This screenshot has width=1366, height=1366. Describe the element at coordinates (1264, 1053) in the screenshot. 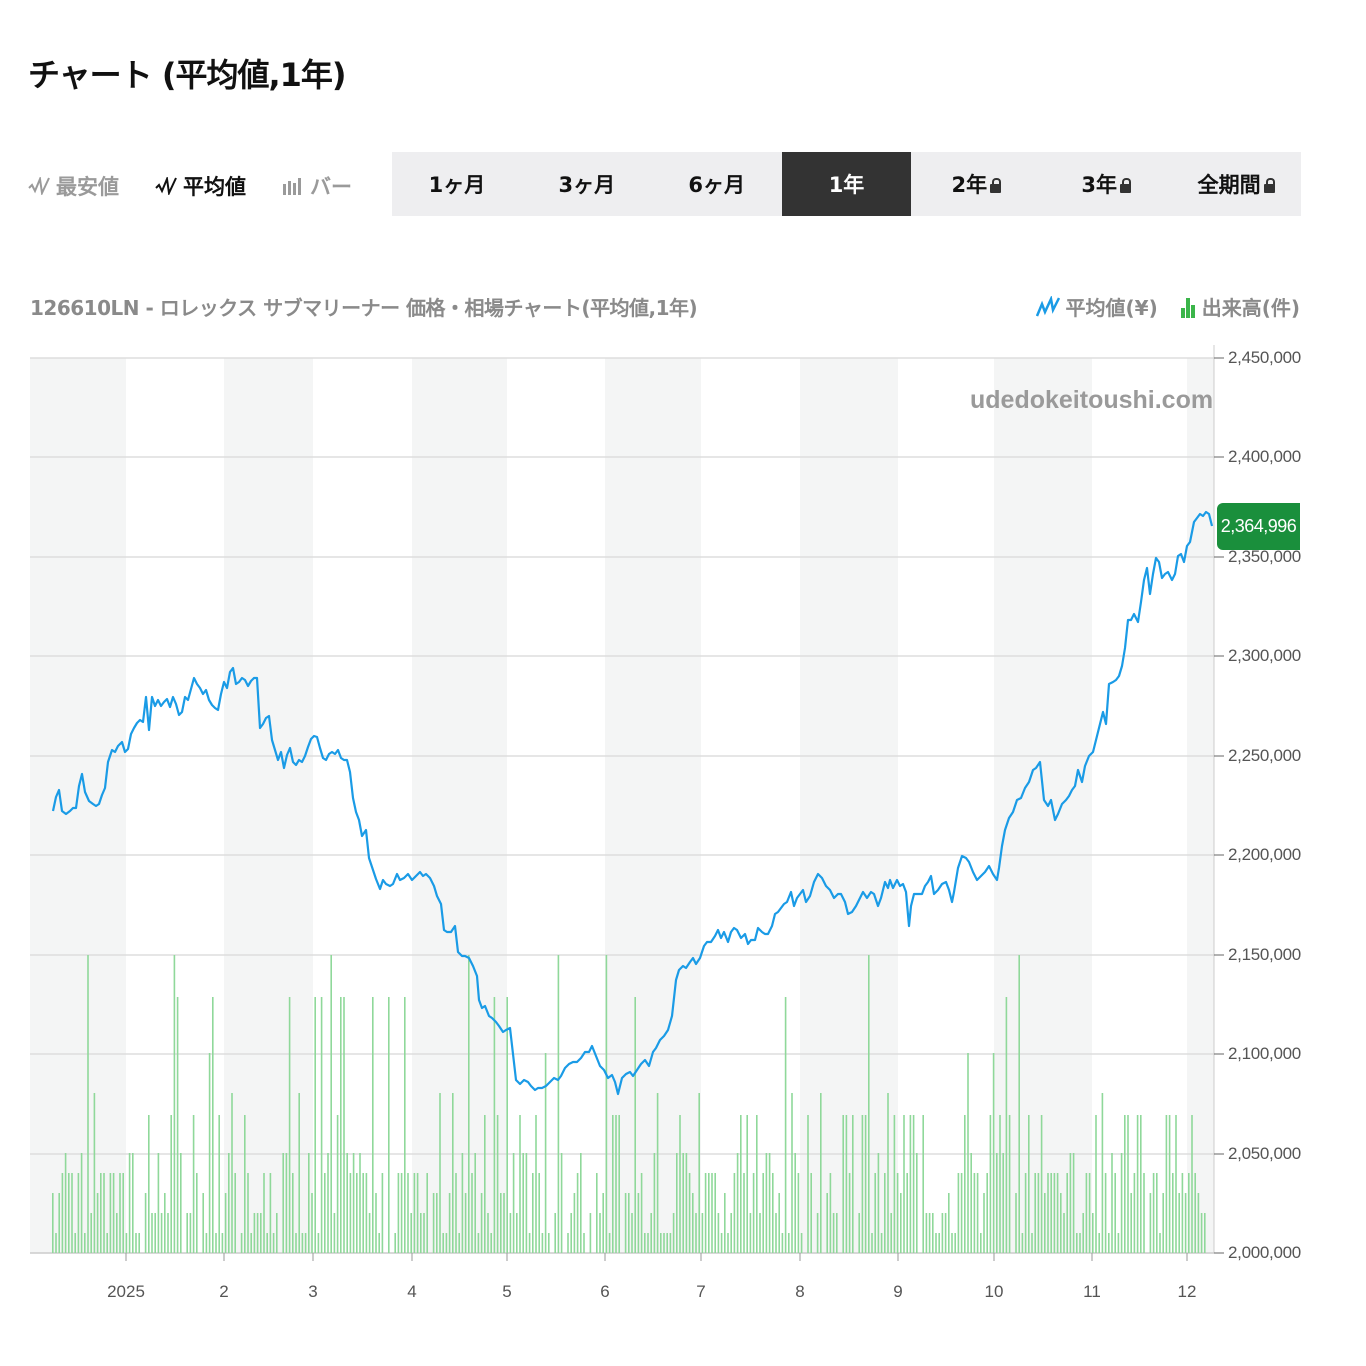

I see `y-tick-label: 2,100,000` at that location.